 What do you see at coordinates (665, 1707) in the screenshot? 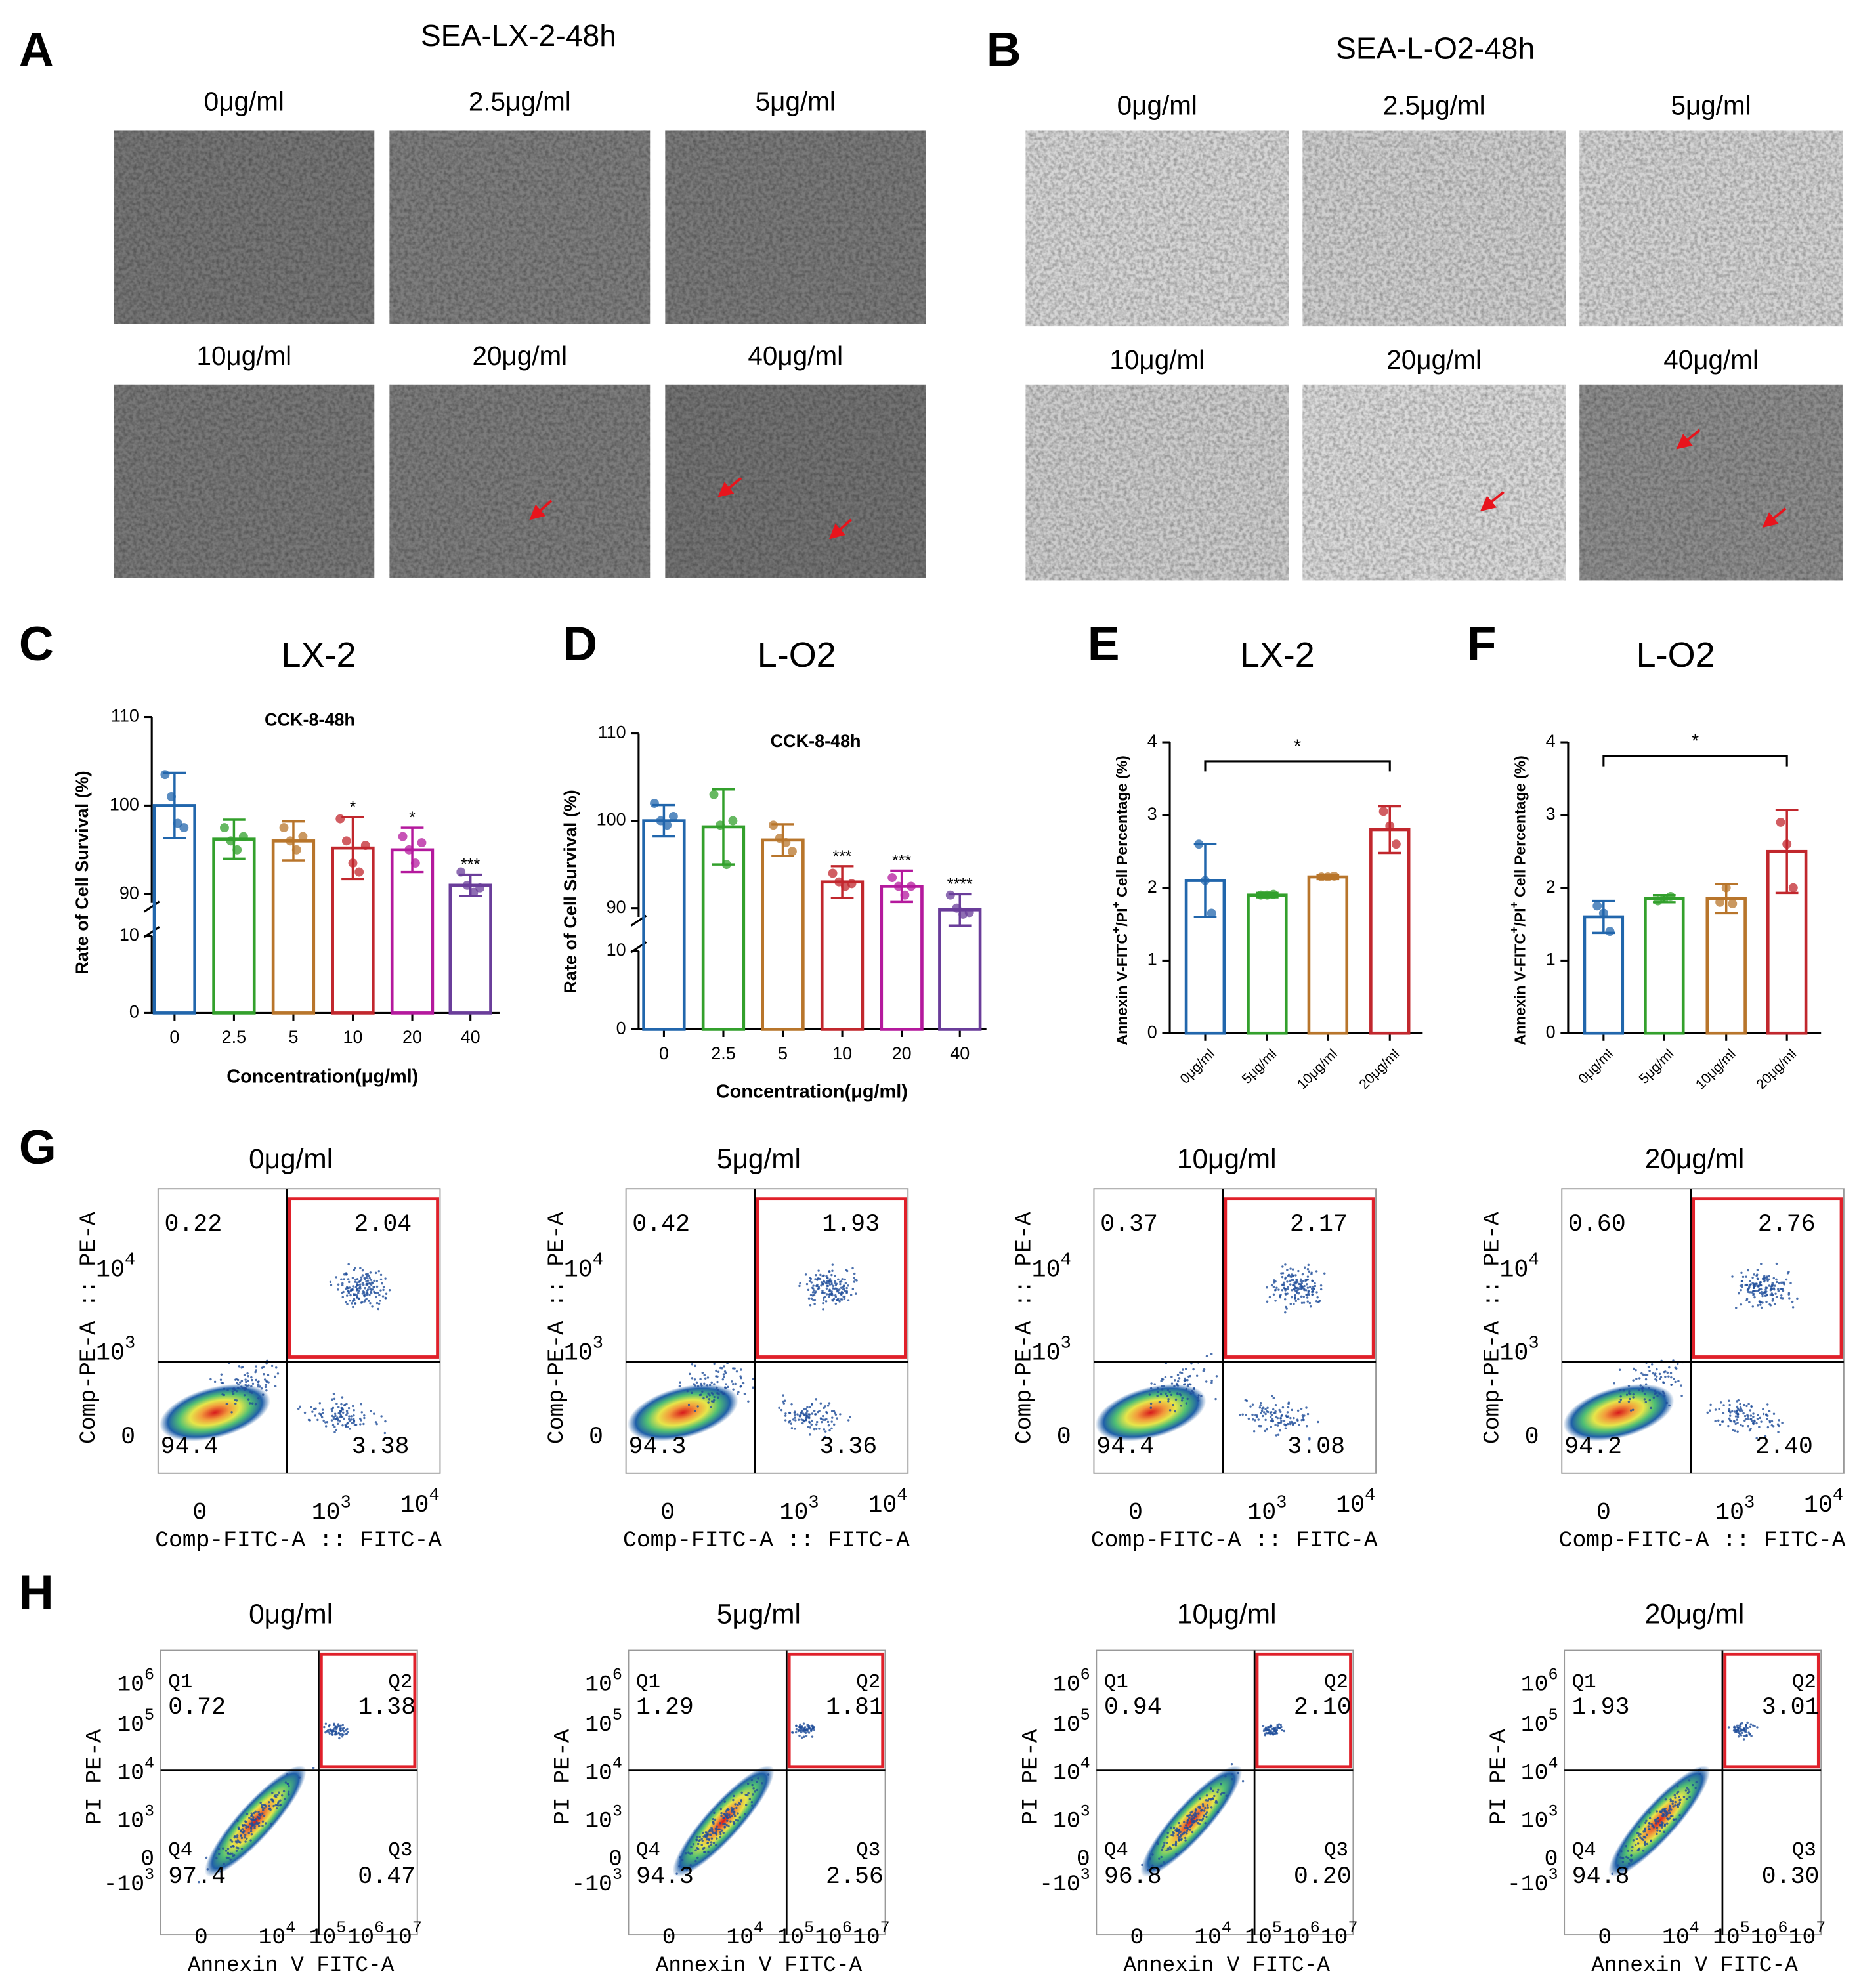
I see `quadrant-percent: 1.29` at bounding box center [665, 1707].